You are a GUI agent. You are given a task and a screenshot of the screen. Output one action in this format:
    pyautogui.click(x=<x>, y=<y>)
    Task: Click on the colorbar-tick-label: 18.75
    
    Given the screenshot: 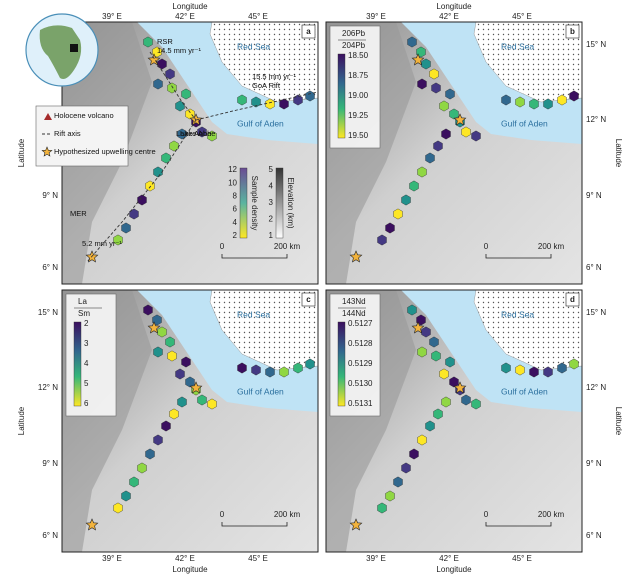 What is the action you would take?
    pyautogui.click(x=358, y=75)
    